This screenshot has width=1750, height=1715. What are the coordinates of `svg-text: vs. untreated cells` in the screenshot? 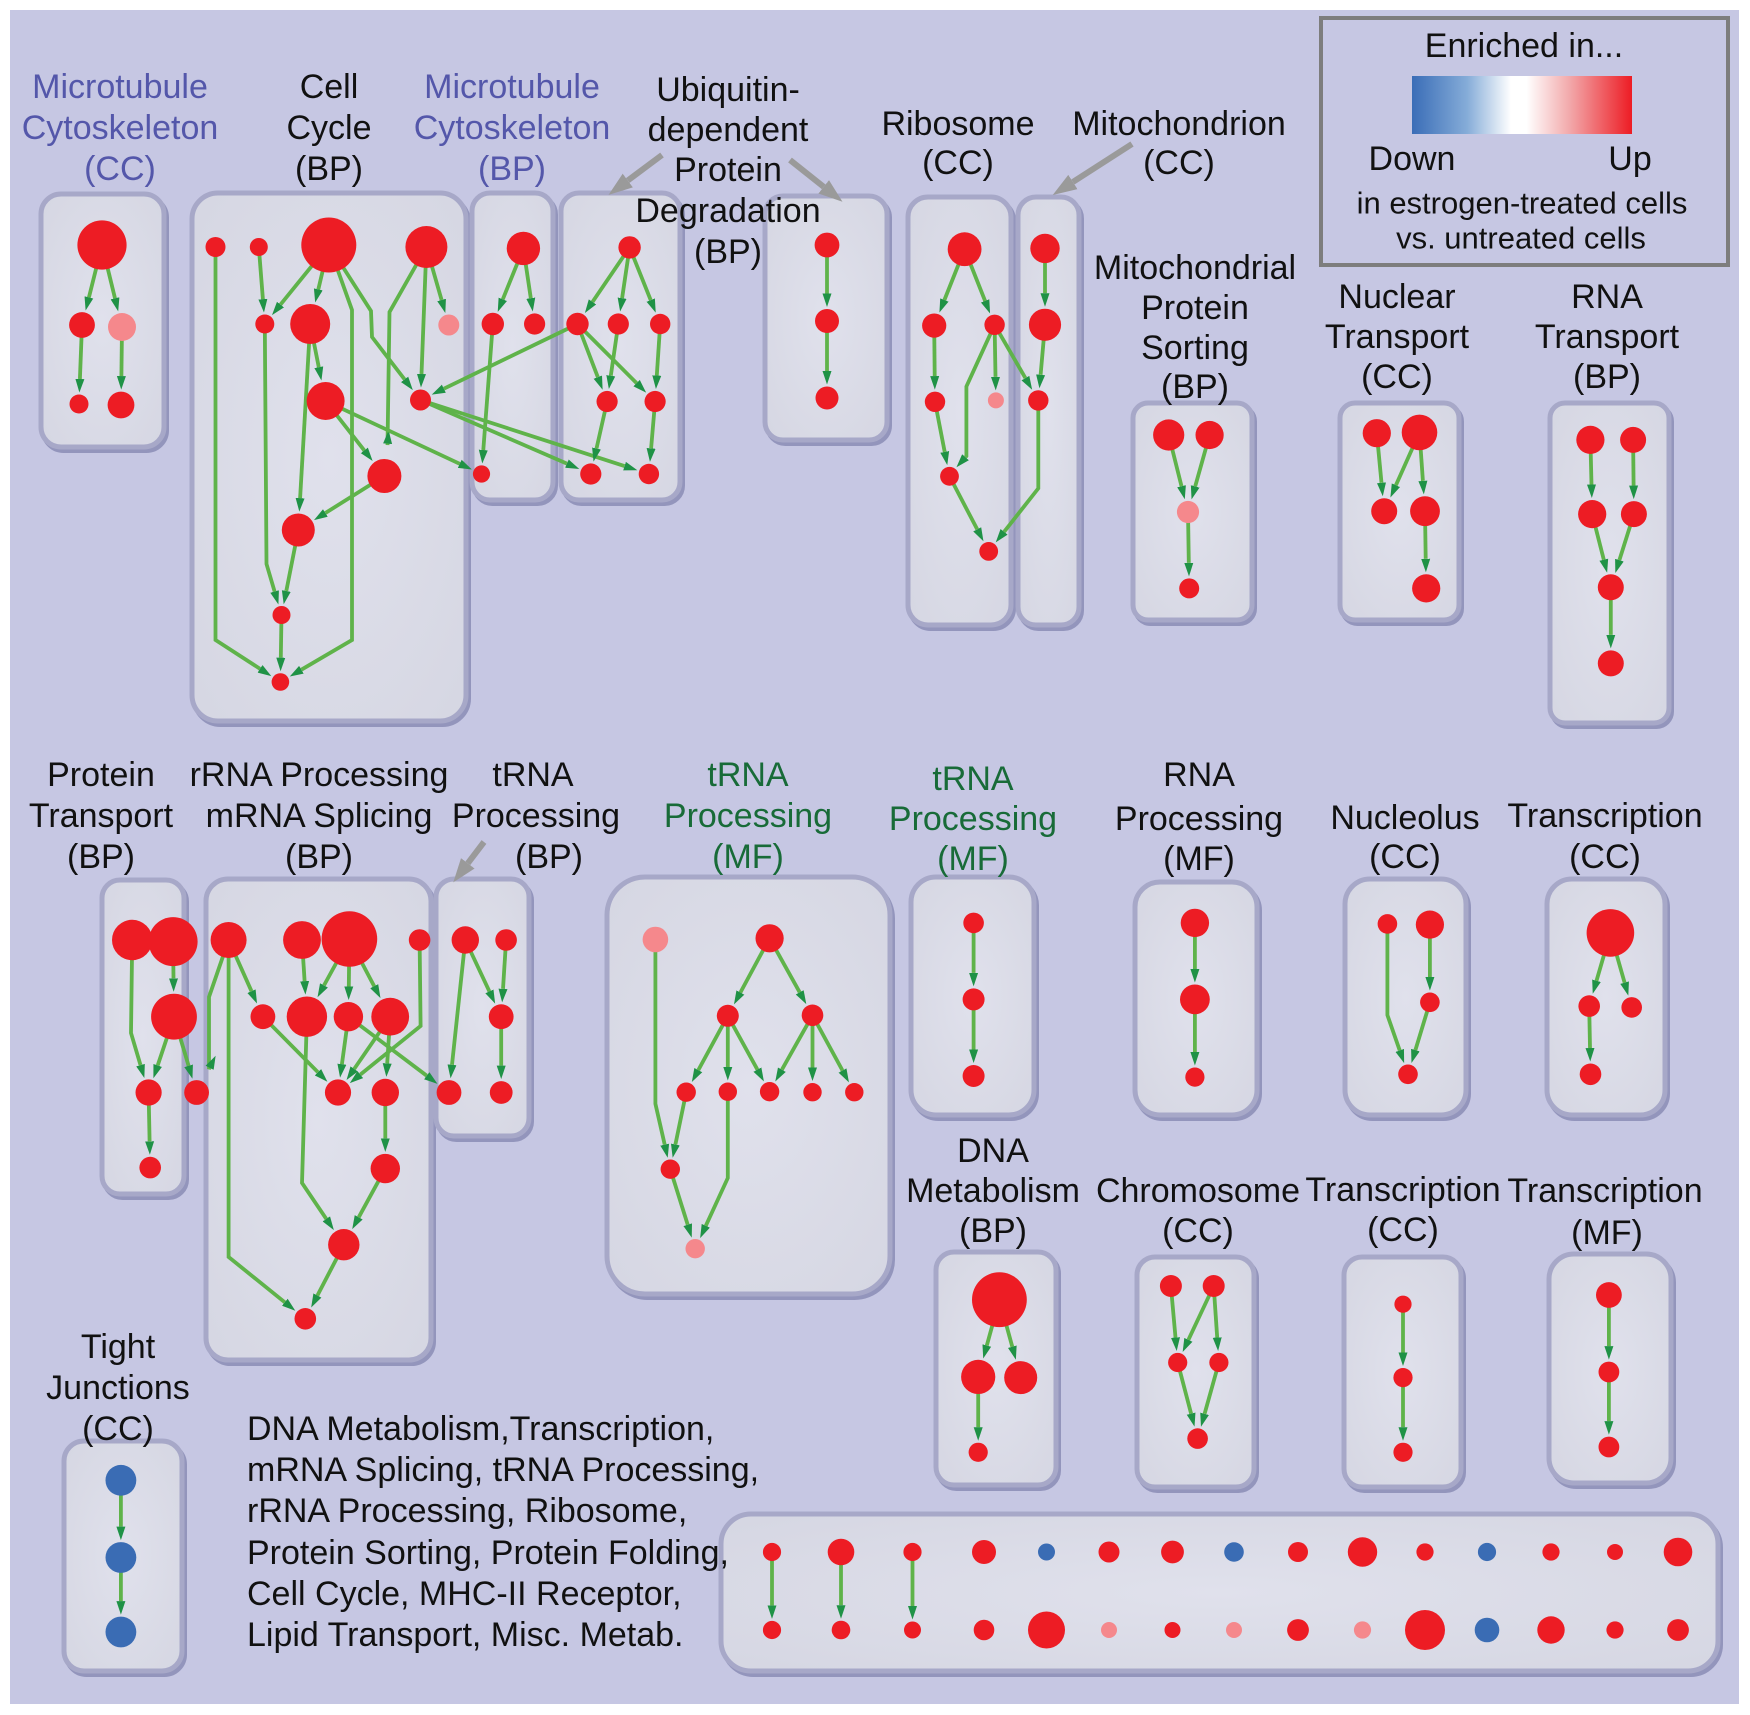 It's located at (1521, 238).